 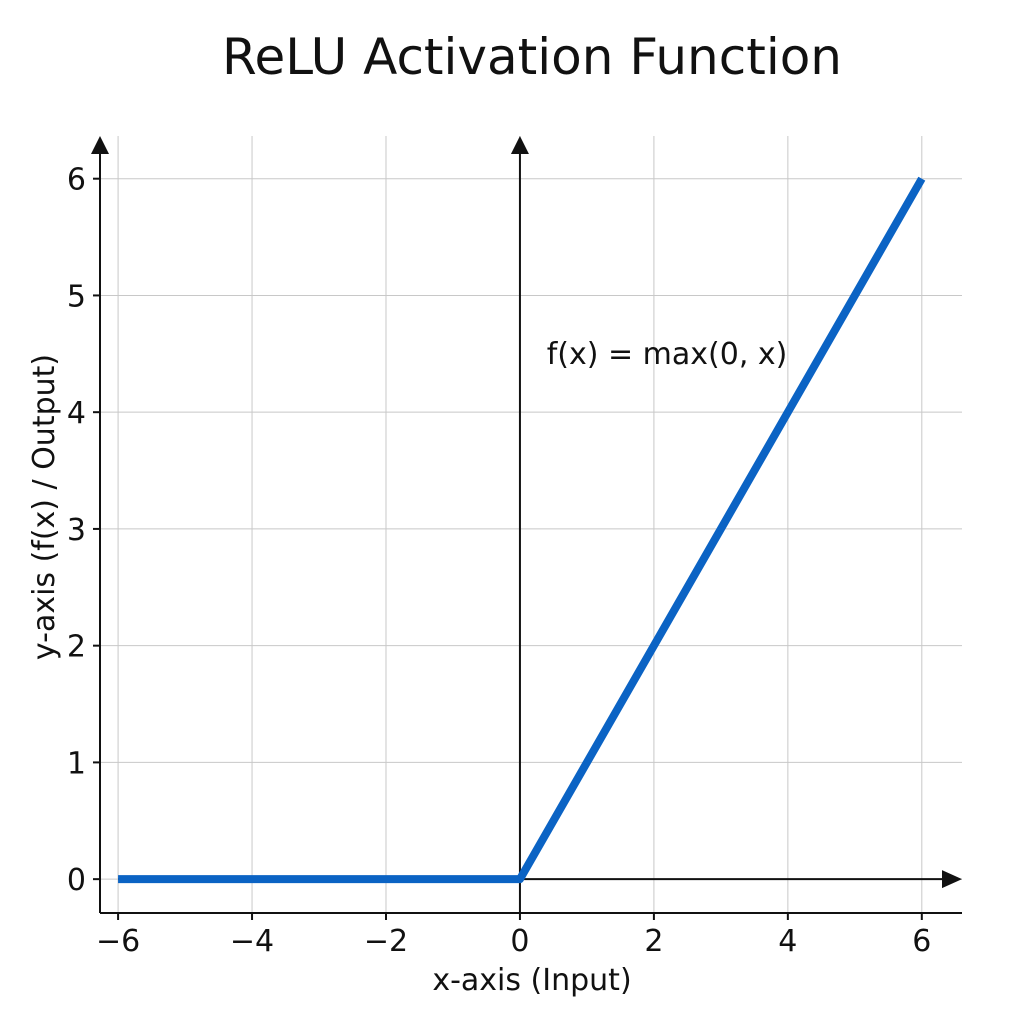 I want to click on x-axis-title: x-axis (Input), so click(x=531, y=980).